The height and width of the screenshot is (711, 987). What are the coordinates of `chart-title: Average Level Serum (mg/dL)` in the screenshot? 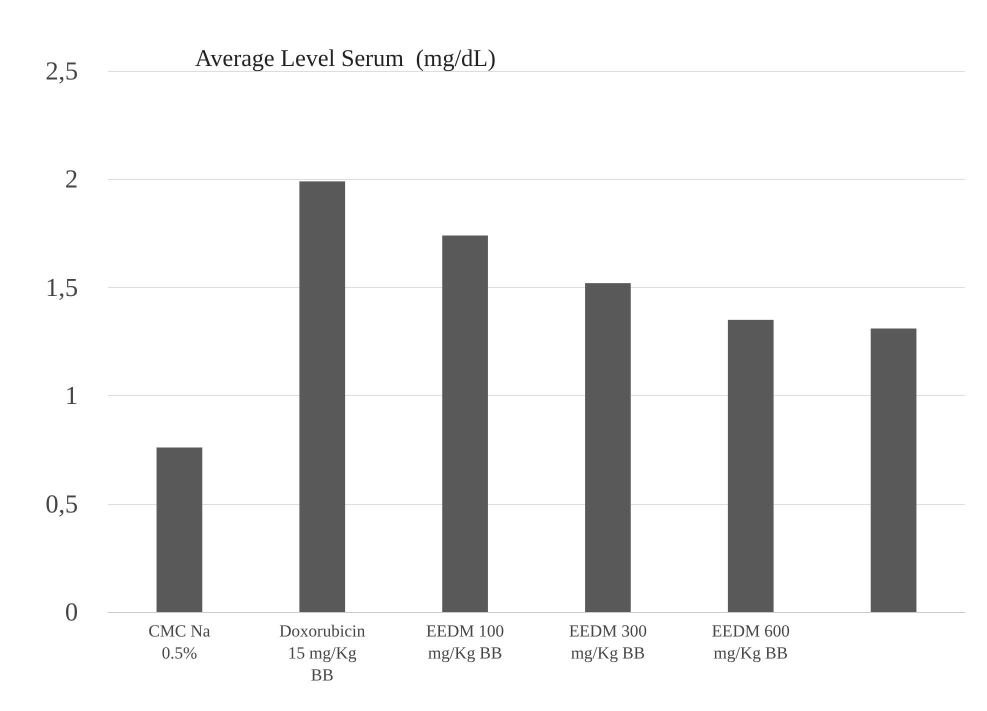 It's located at (345, 59).